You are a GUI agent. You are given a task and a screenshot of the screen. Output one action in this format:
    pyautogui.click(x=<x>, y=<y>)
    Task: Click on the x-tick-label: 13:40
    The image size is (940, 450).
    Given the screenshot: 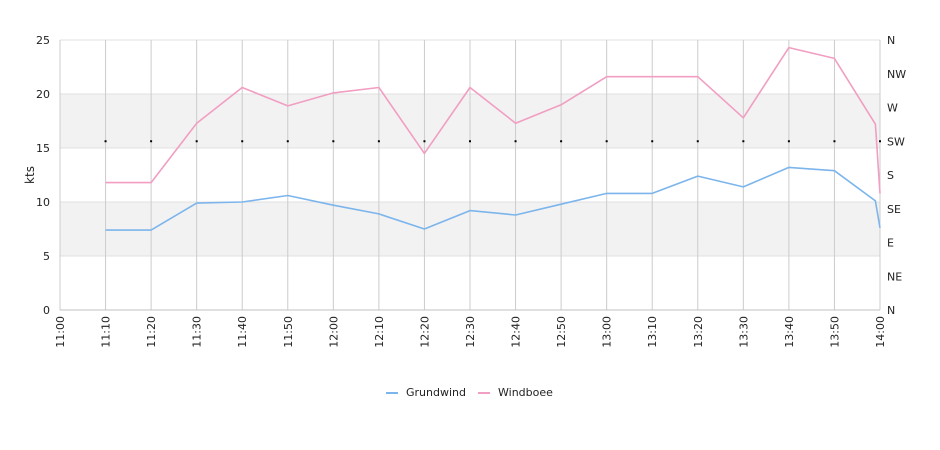 What is the action you would take?
    pyautogui.click(x=789, y=332)
    